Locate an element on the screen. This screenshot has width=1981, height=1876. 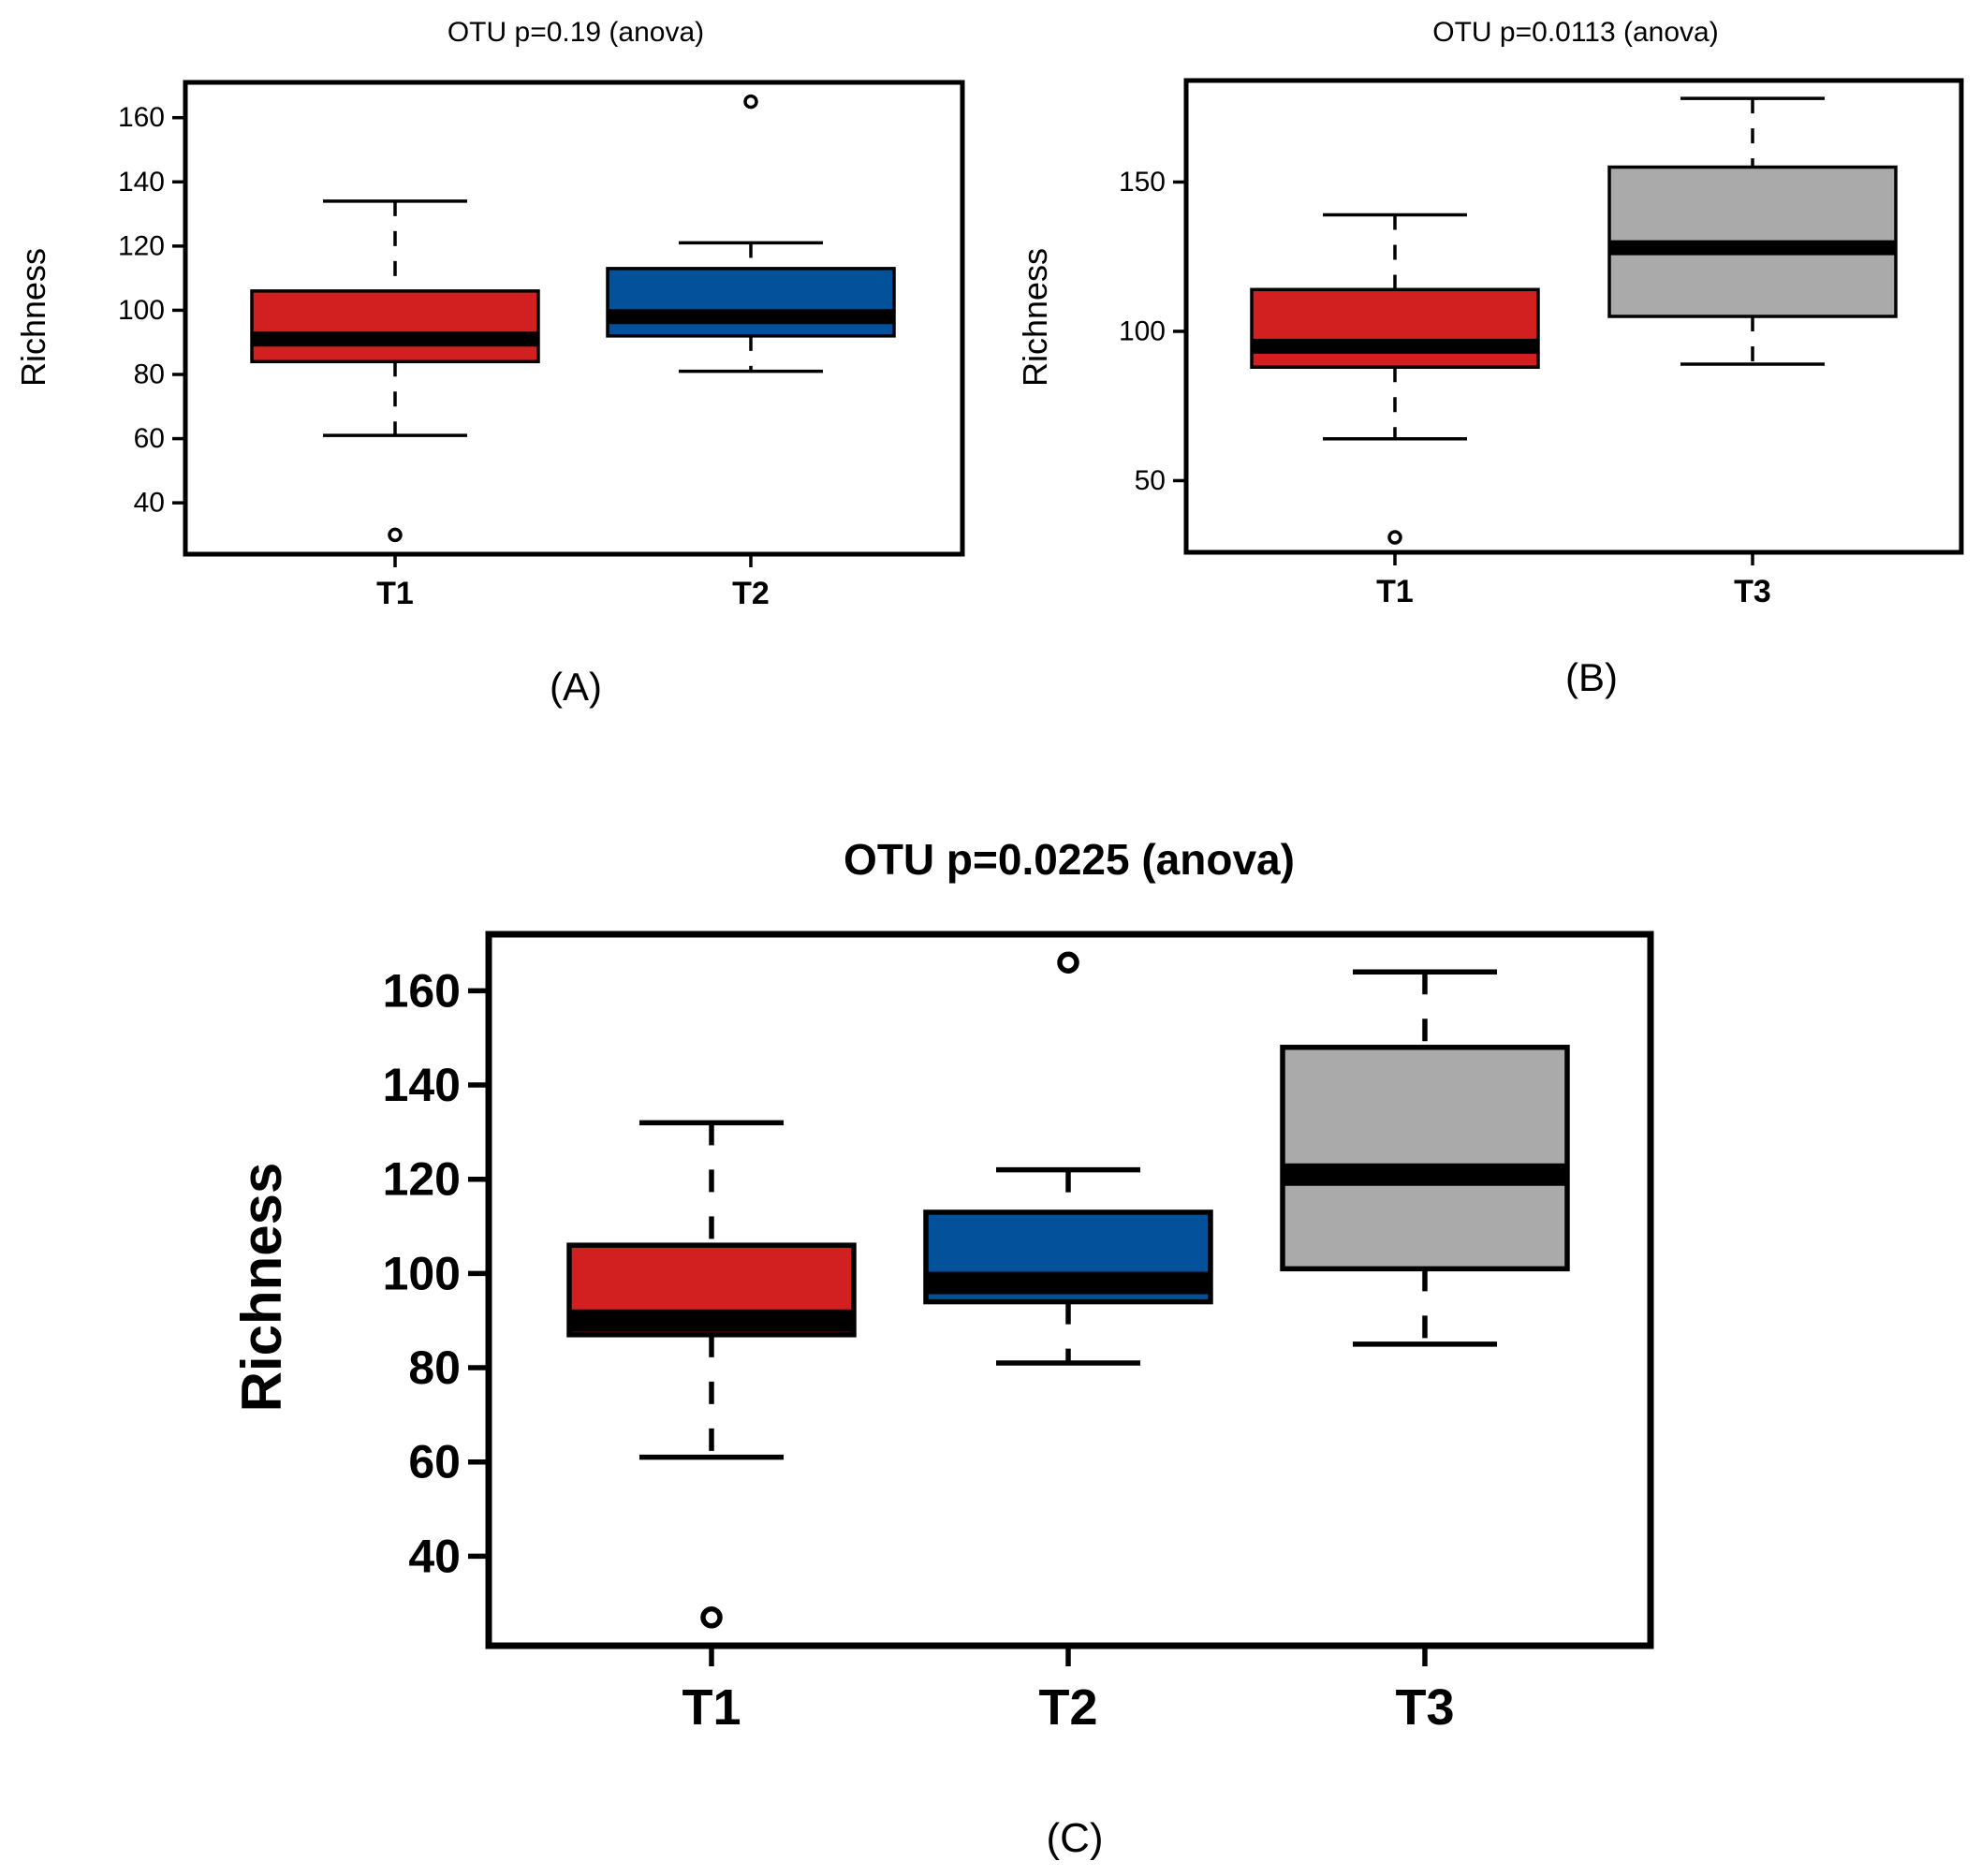
panel-c-category-label: T2 is located at coordinates (1067, 1707).